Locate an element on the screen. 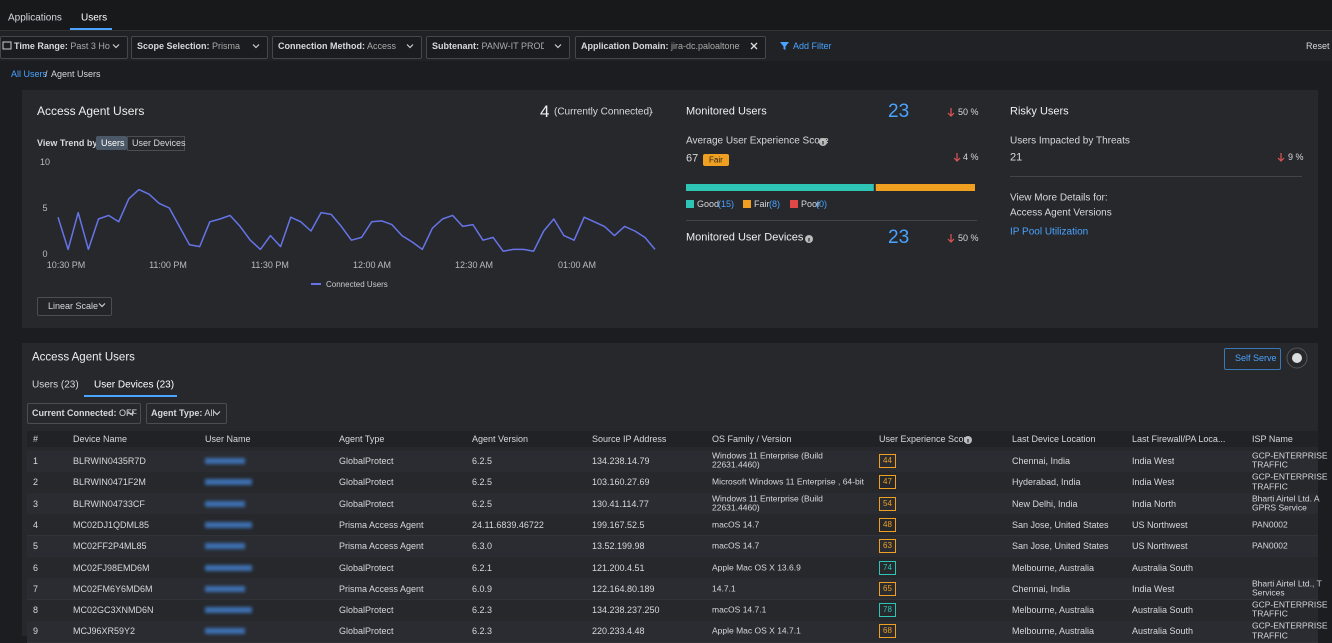  y-tick-label: 10 is located at coordinates (45, 162).